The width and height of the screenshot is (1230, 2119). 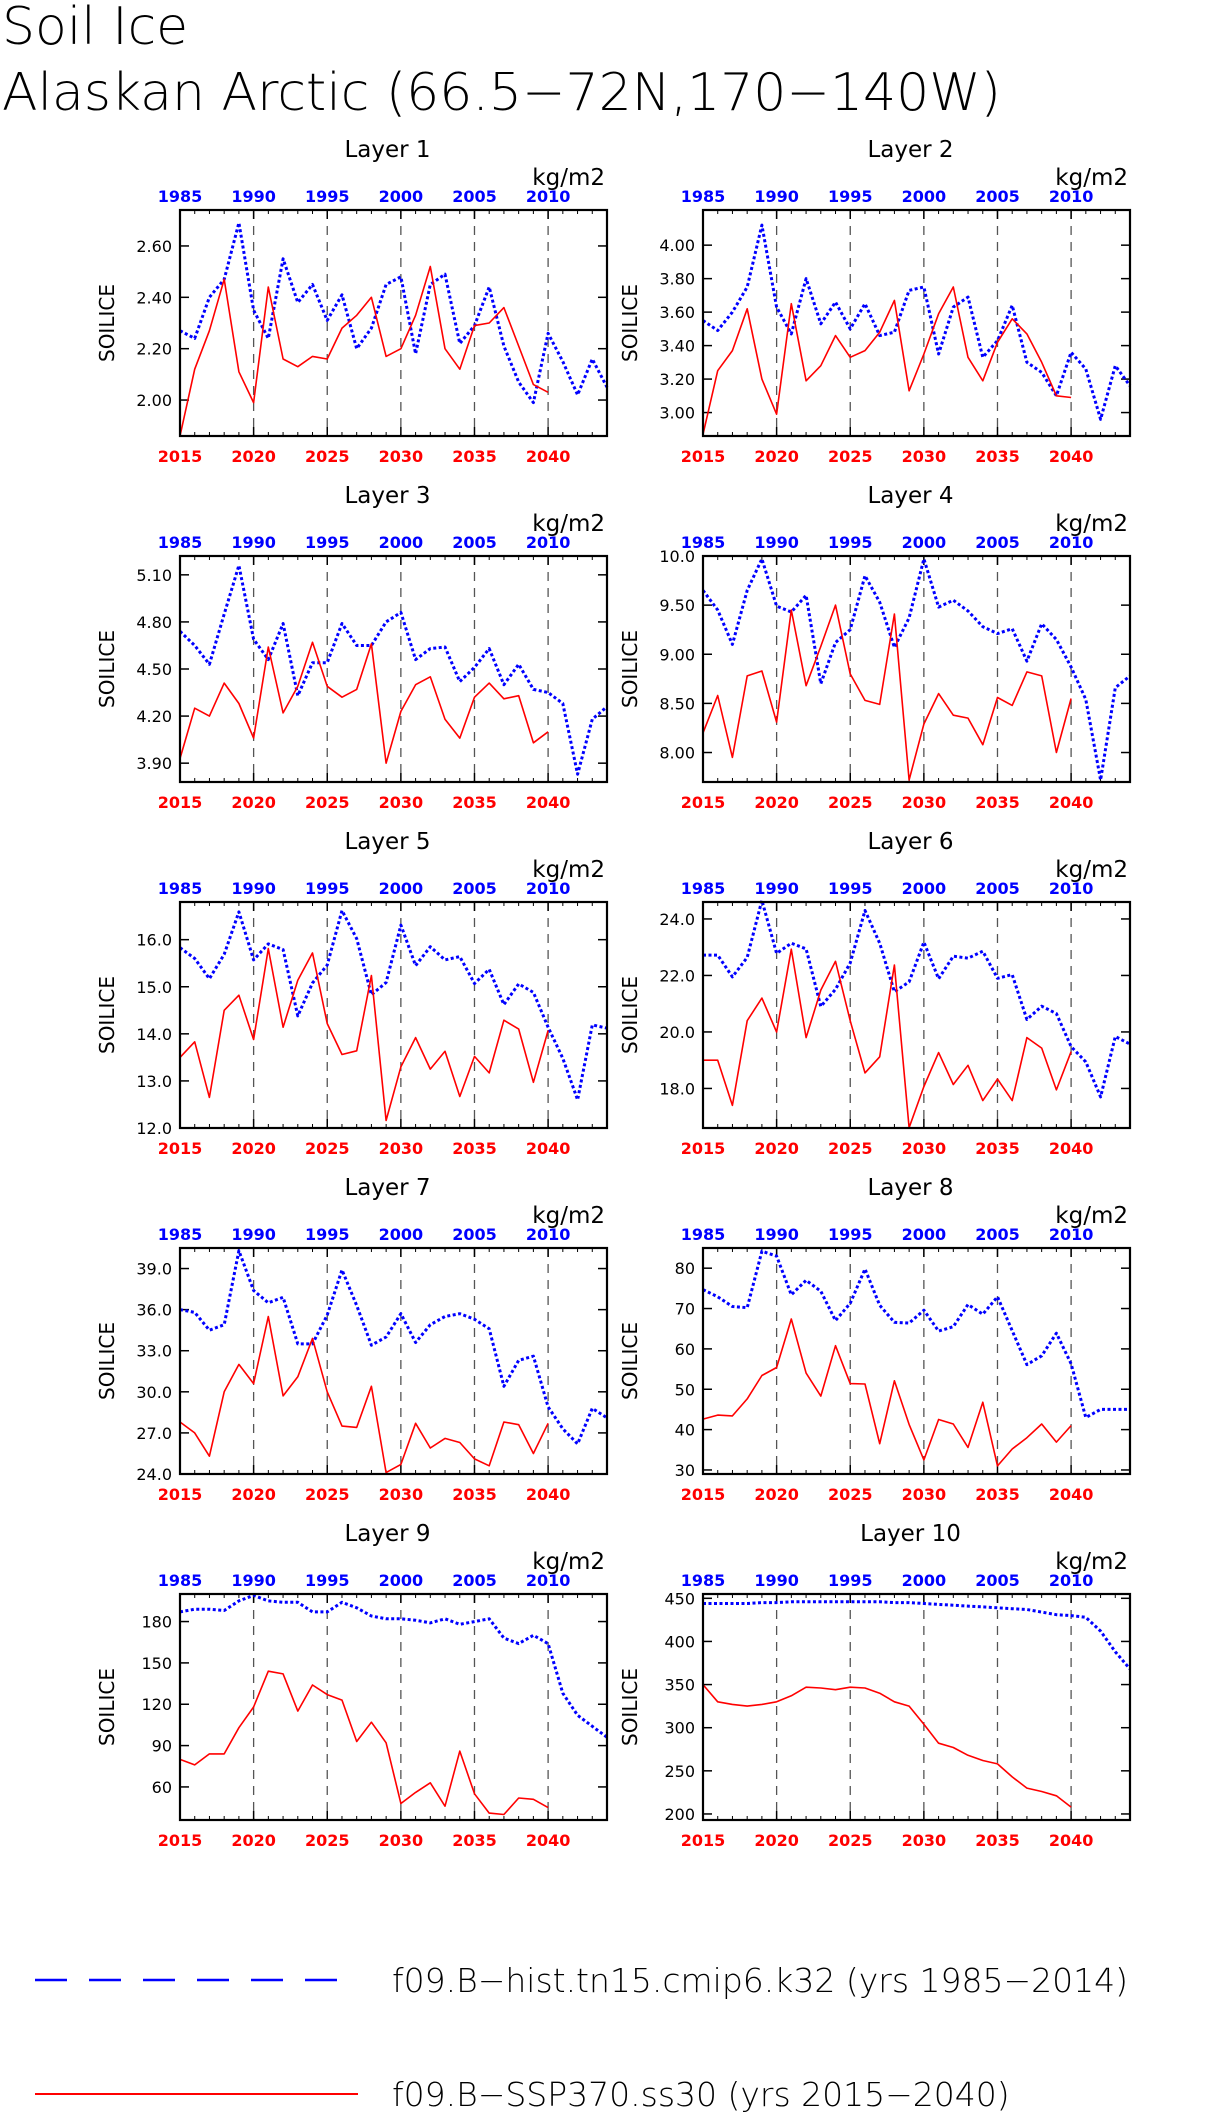 What do you see at coordinates (154, 1128) in the screenshot?
I see `y-tick-label: 12.0` at bounding box center [154, 1128].